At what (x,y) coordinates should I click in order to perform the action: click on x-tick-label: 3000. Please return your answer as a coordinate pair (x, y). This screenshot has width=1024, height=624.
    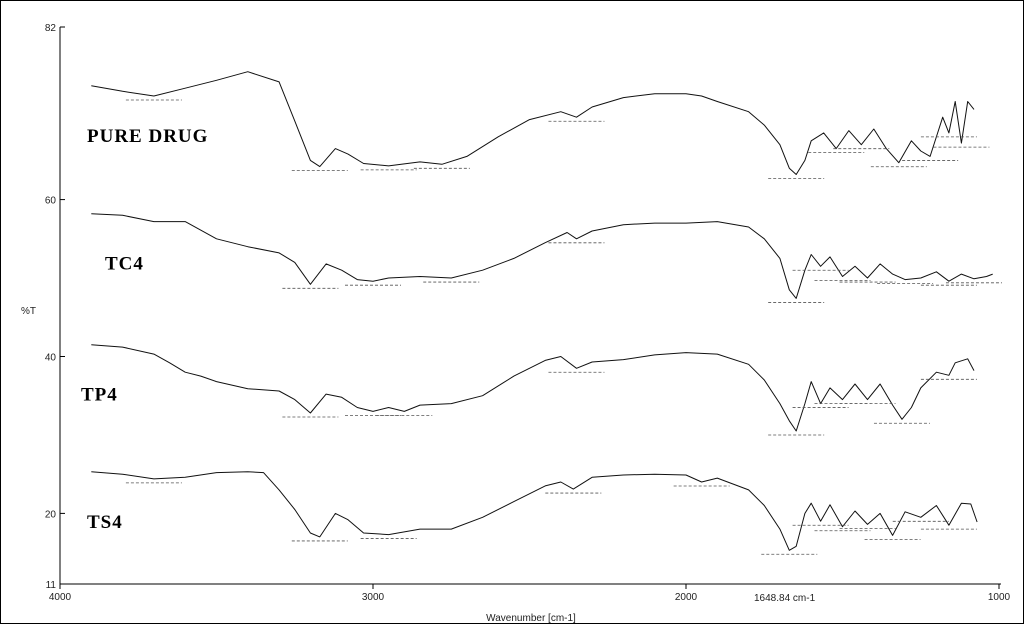
    Looking at the image, I should click on (373, 597).